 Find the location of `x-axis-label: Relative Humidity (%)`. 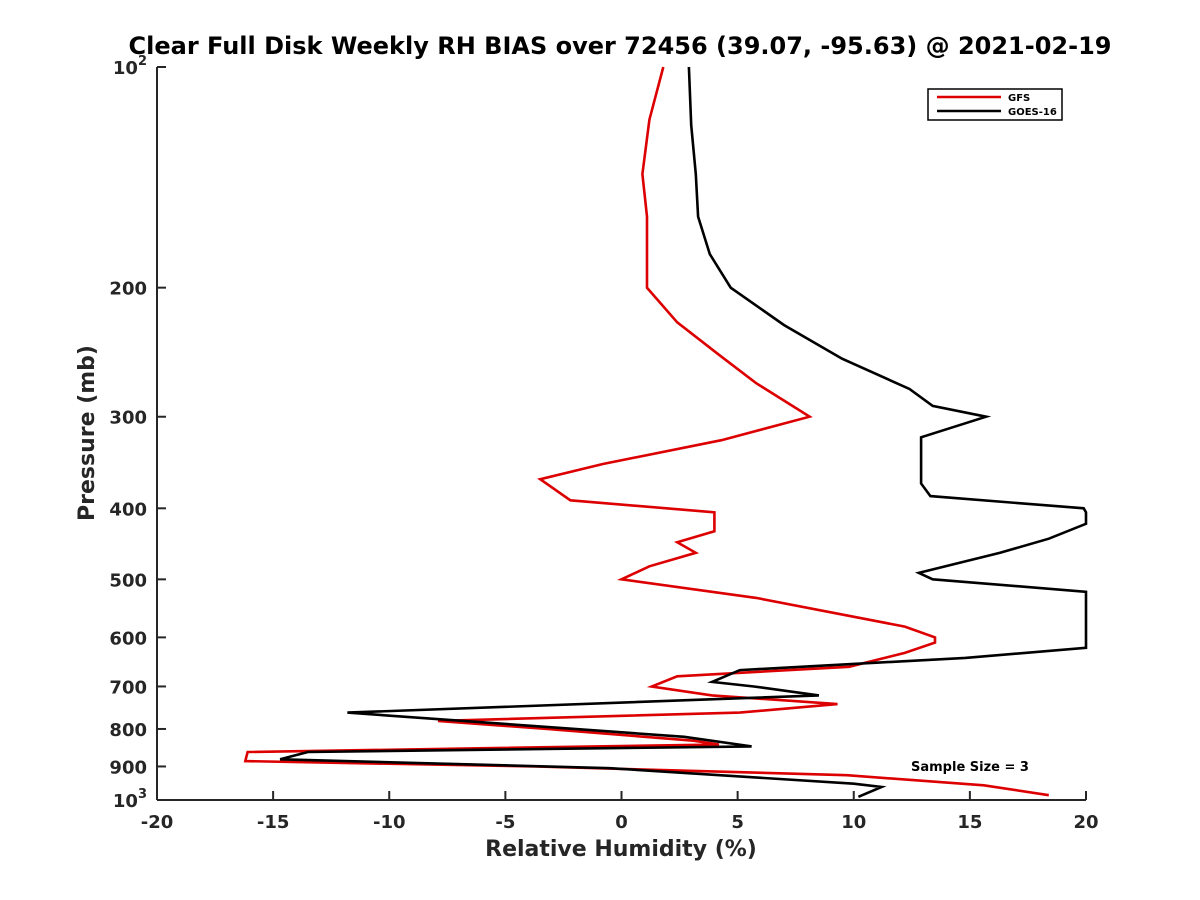

x-axis-label: Relative Humidity (%) is located at coordinates (621, 849).